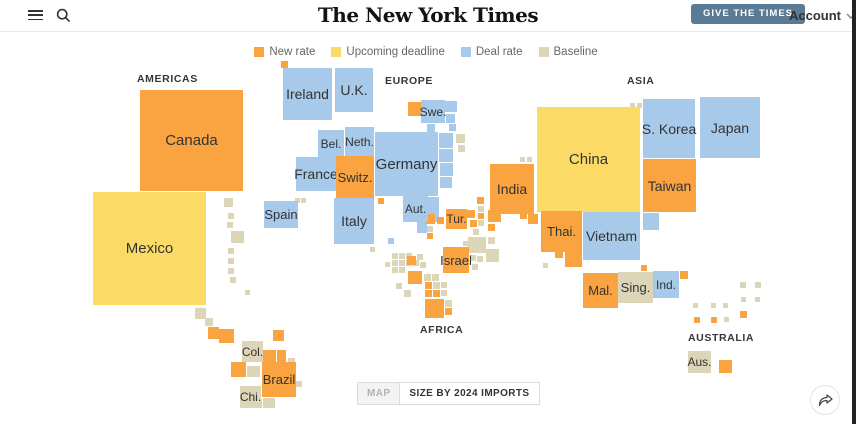  I want to click on menu-icon, so click(35, 15).